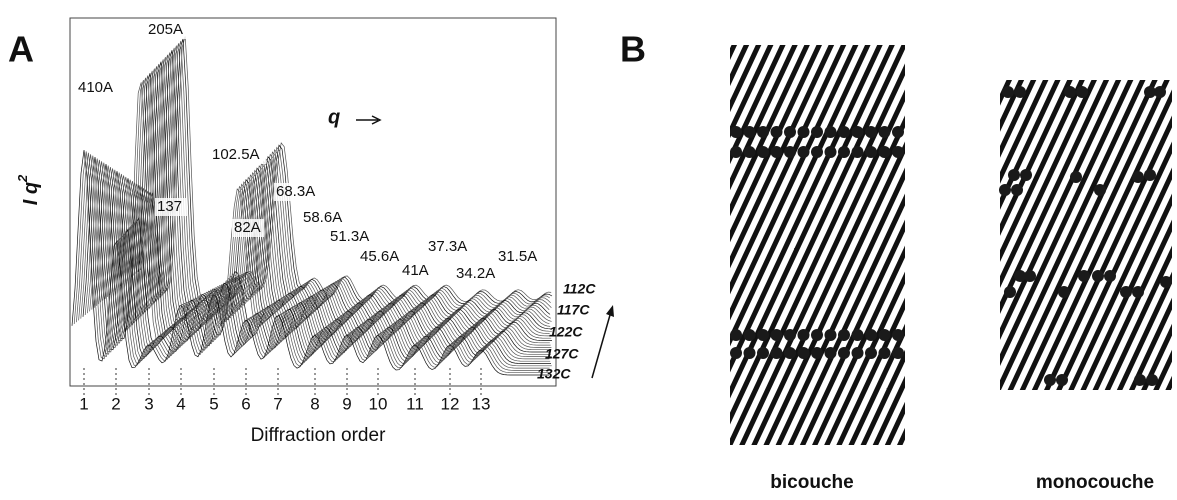 The width and height of the screenshot is (1177, 500). What do you see at coordinates (1086, 235) in the screenshot?
I see `monolayer-structure` at bounding box center [1086, 235].